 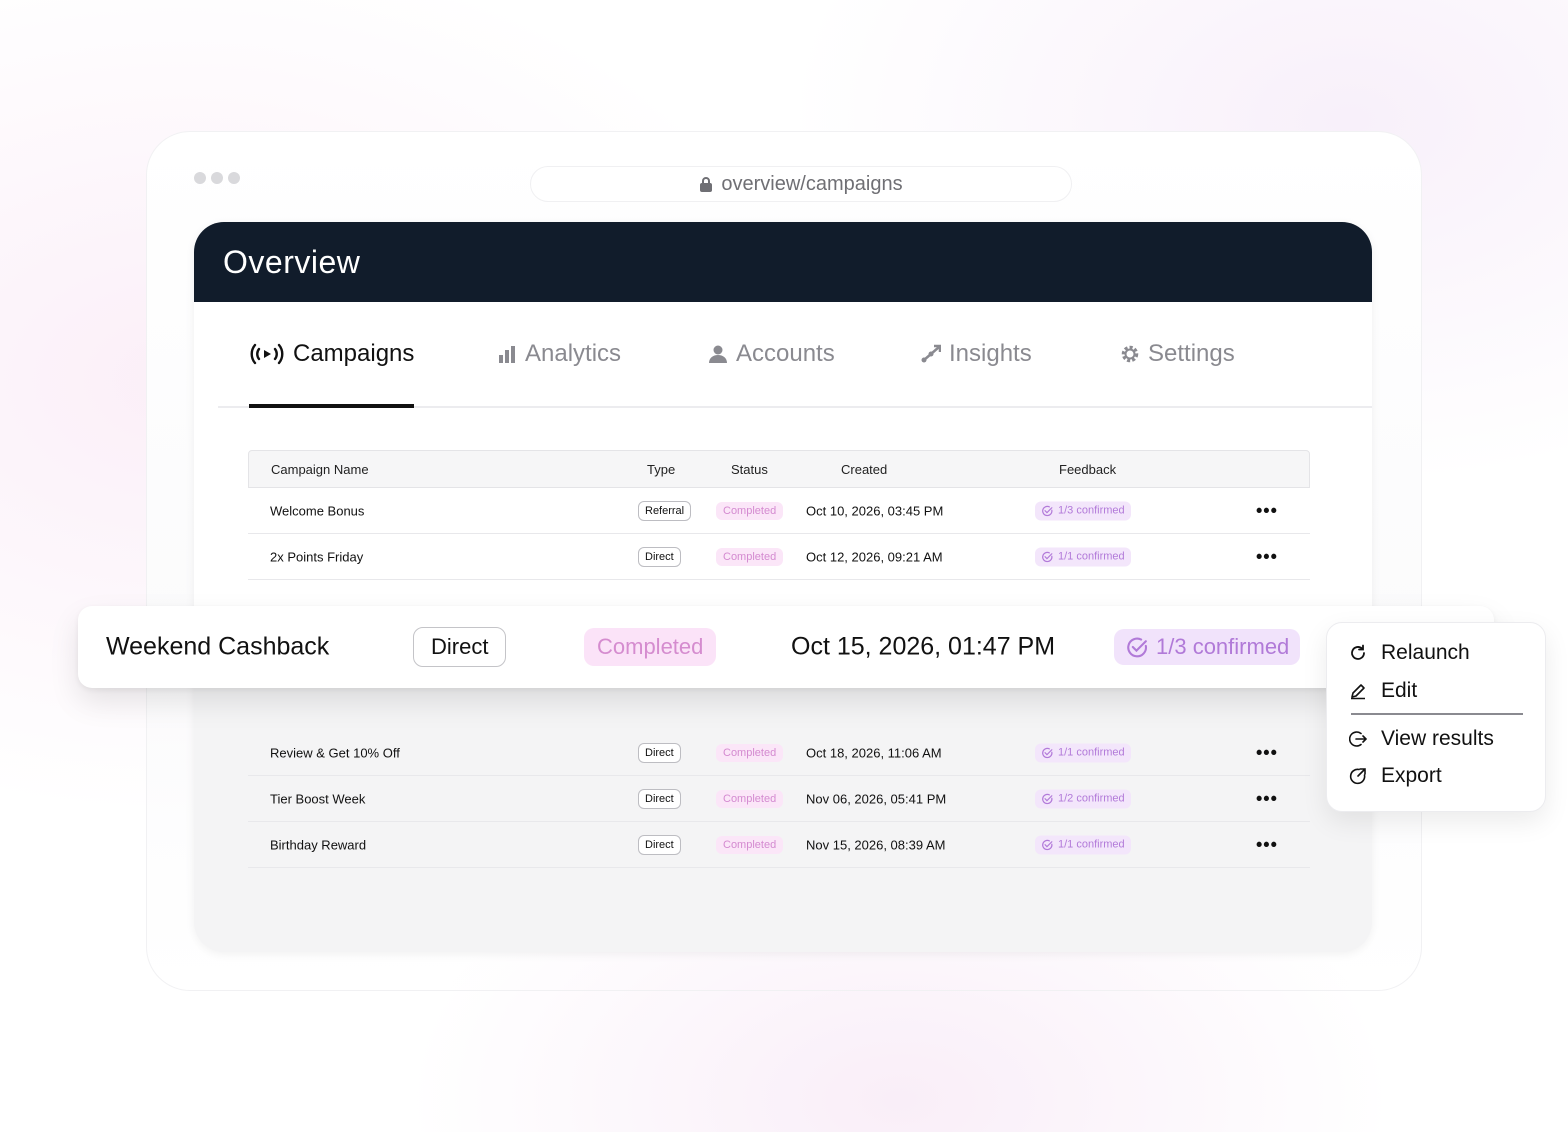 I want to click on window-controls, so click(x=217, y=178).